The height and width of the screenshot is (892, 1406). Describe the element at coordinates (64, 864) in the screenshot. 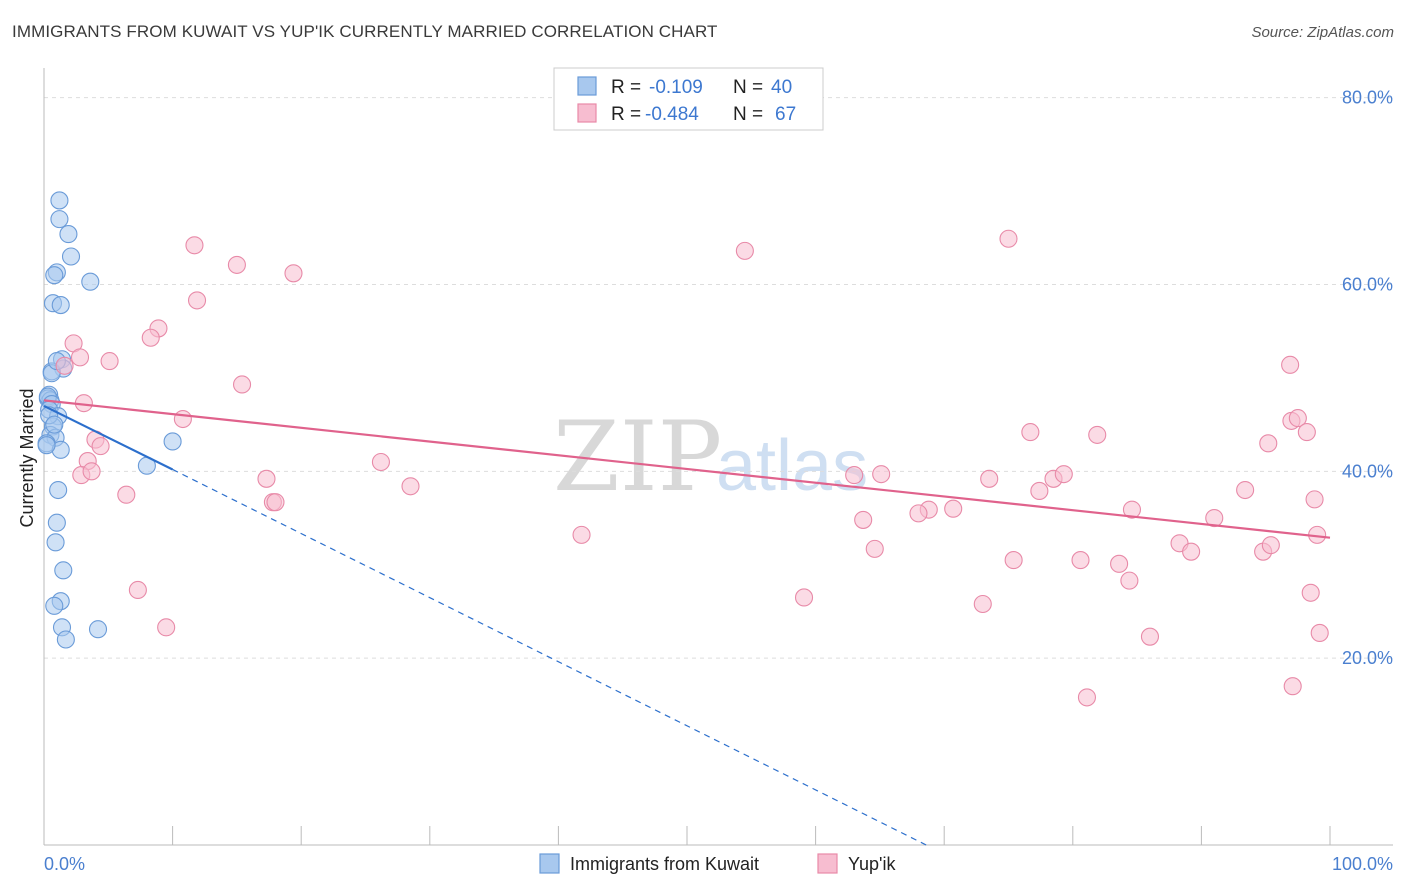

I see `x-tick-label: 0.0%` at that location.